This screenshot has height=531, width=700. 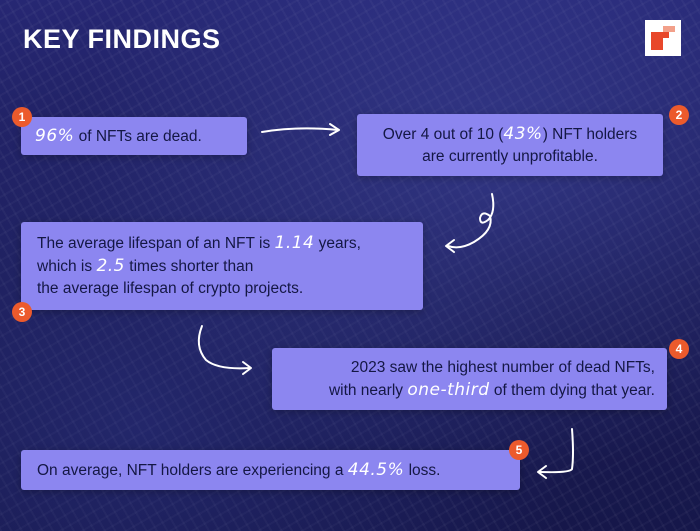 I want to click on curved-arrow-down-right-icon, so click(x=224, y=350).